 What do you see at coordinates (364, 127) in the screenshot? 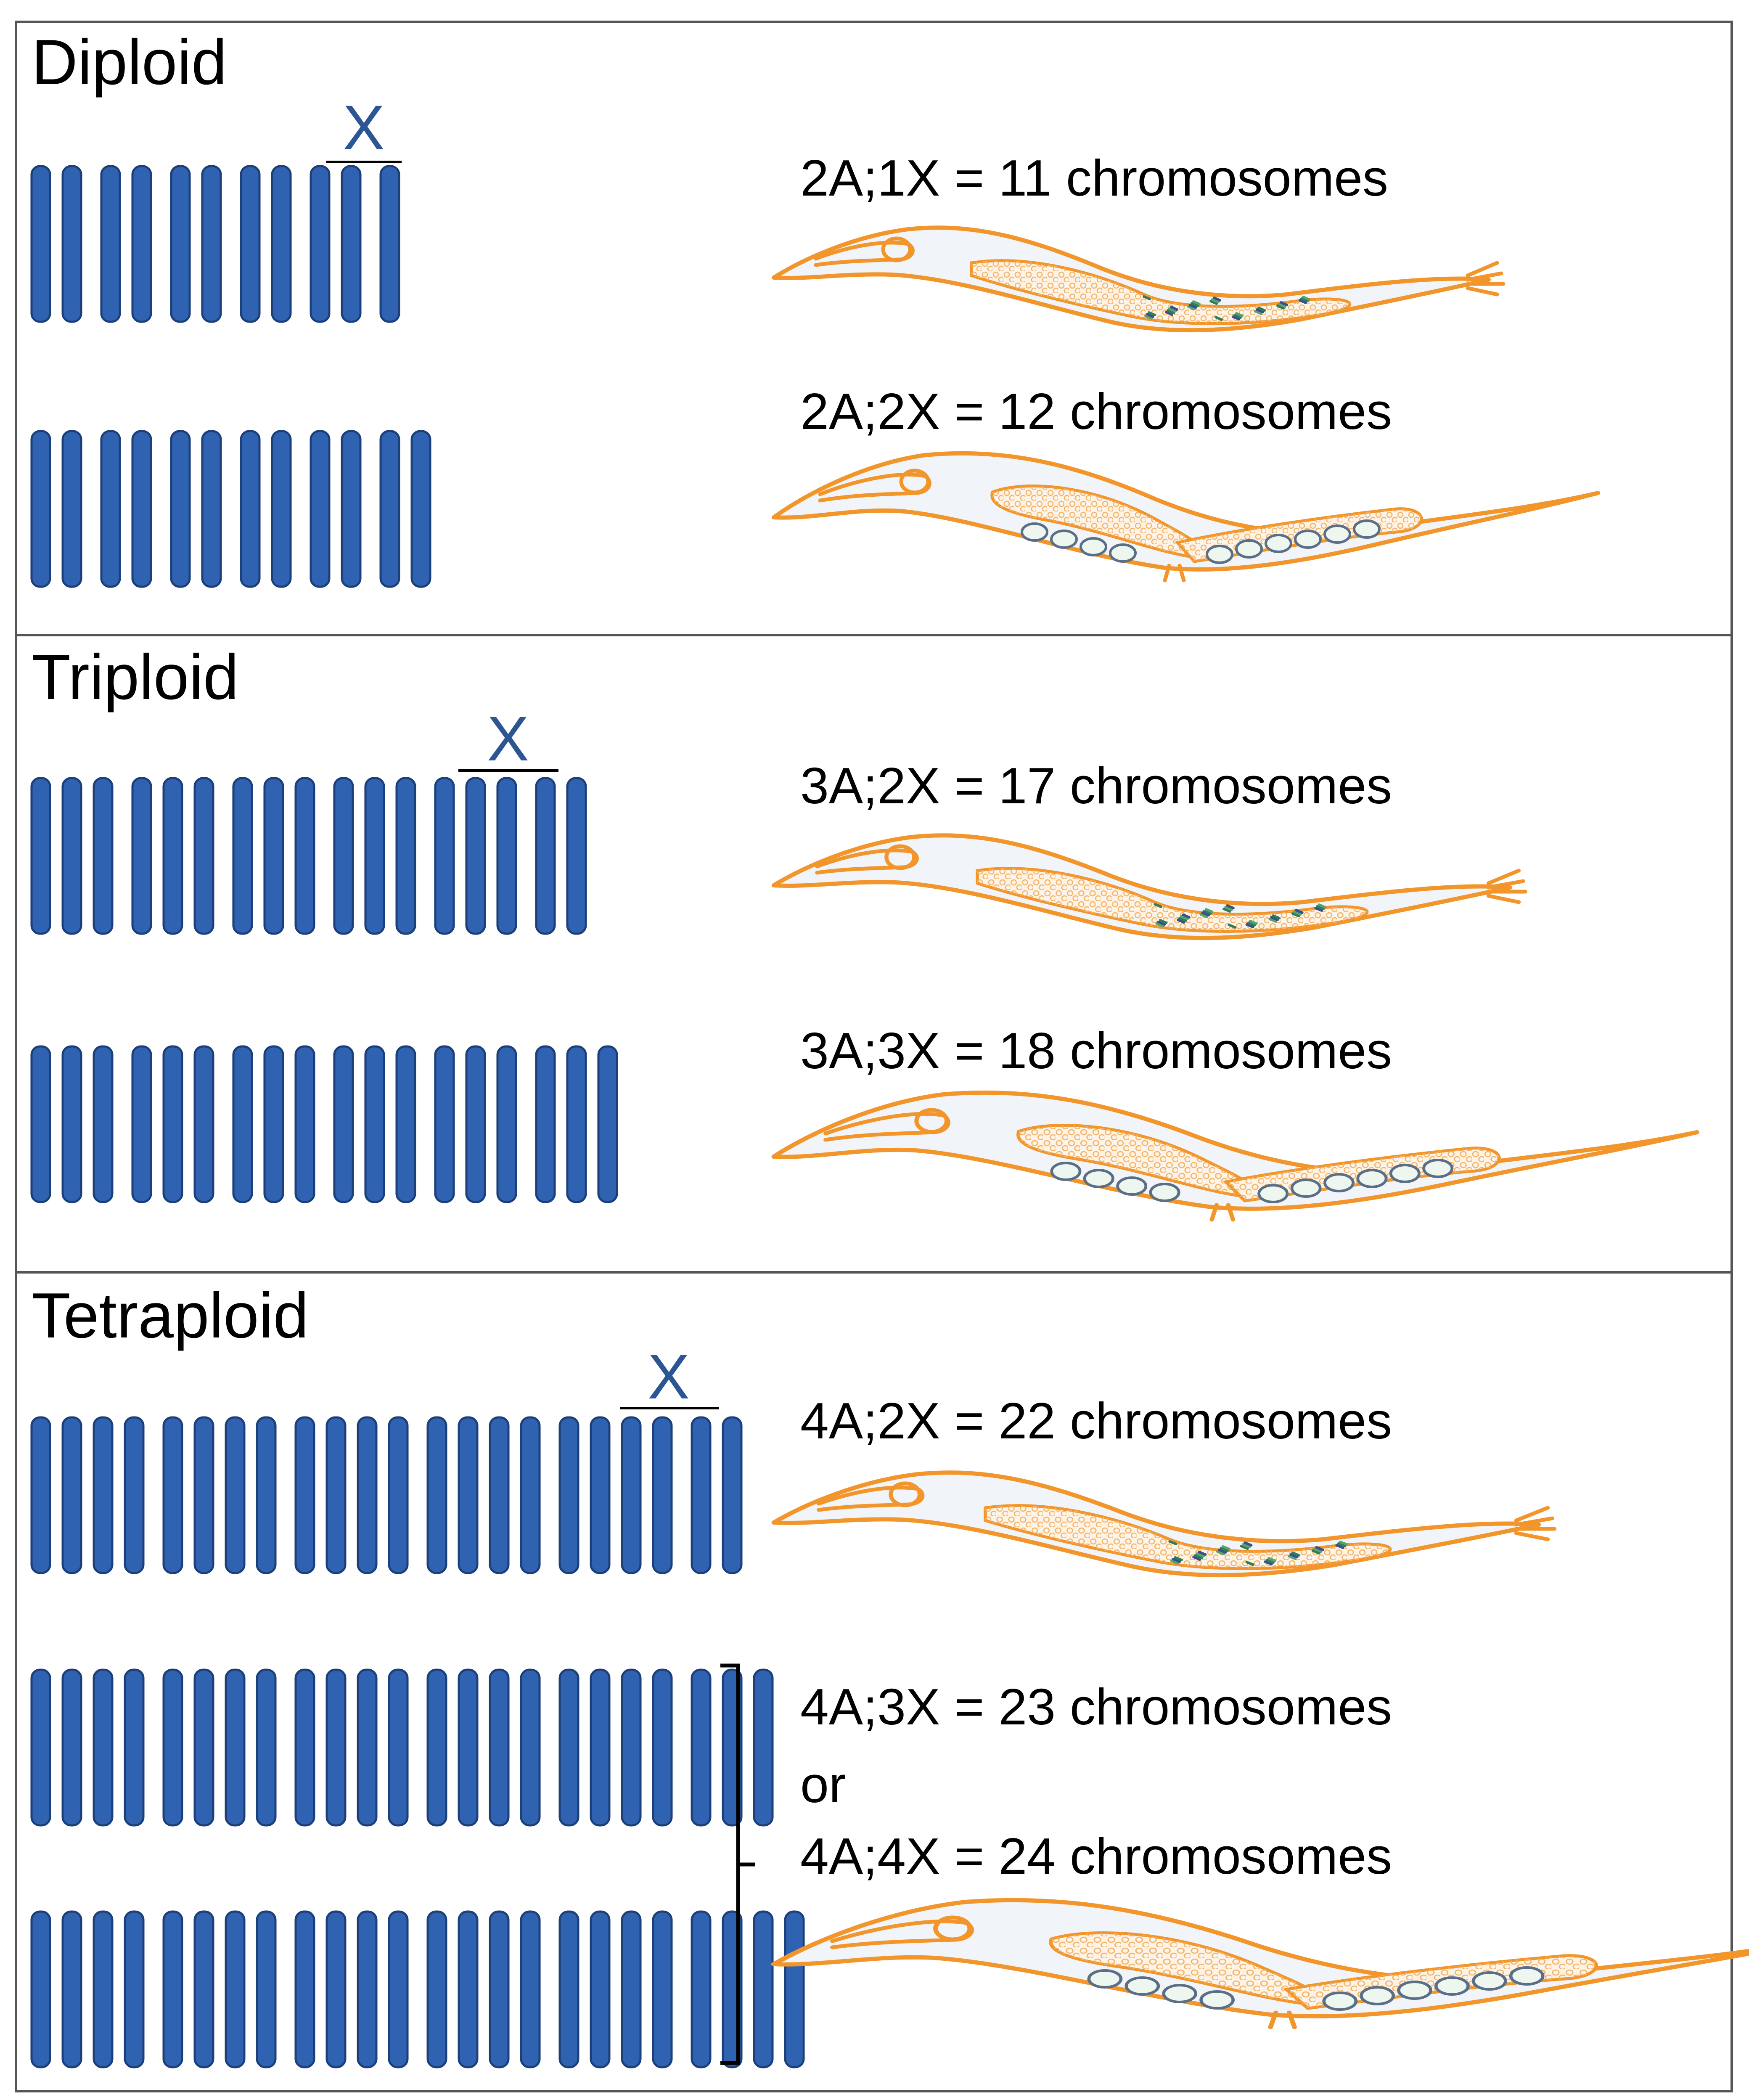
I see `x-marker-diploid: X` at bounding box center [364, 127].